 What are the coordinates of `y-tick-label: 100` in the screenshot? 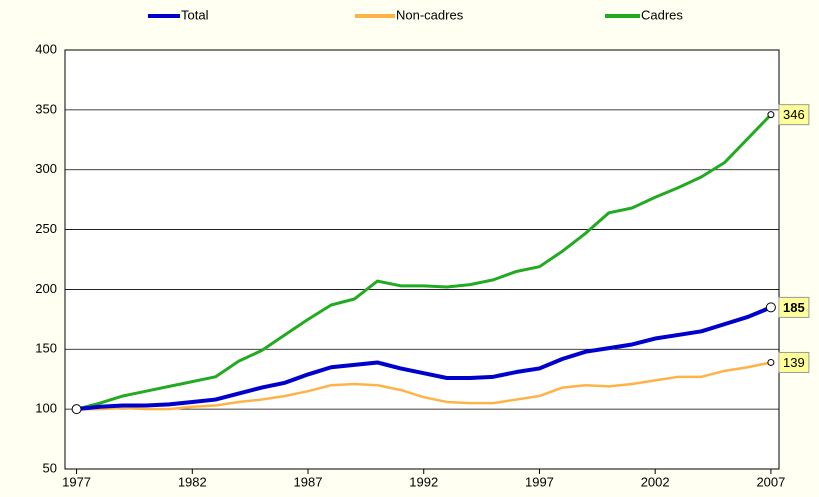 It's located at (46, 408).